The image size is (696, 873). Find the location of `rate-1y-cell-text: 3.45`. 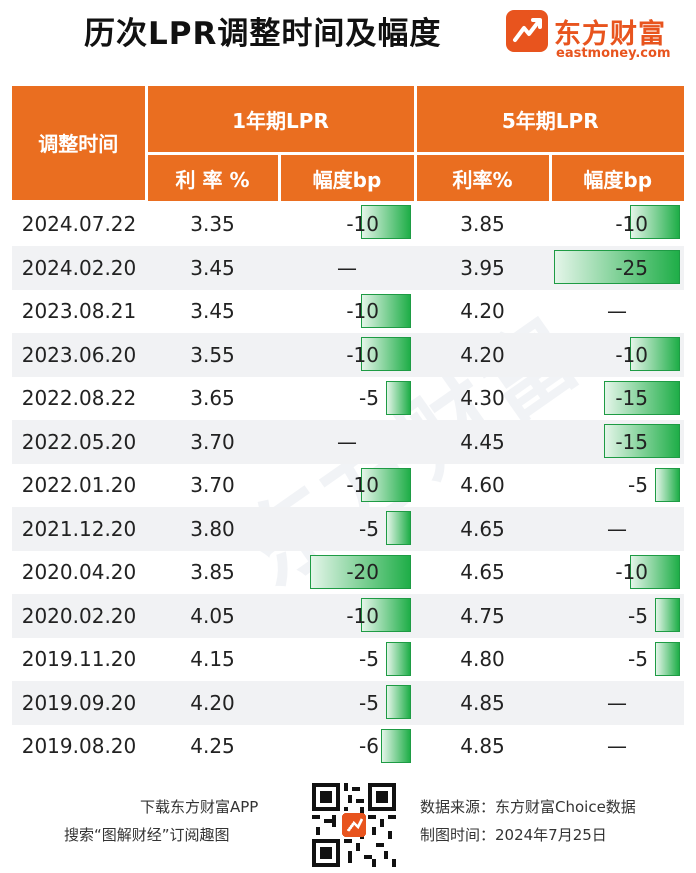

rate-1y-cell-text: 3.45 is located at coordinates (212, 311).